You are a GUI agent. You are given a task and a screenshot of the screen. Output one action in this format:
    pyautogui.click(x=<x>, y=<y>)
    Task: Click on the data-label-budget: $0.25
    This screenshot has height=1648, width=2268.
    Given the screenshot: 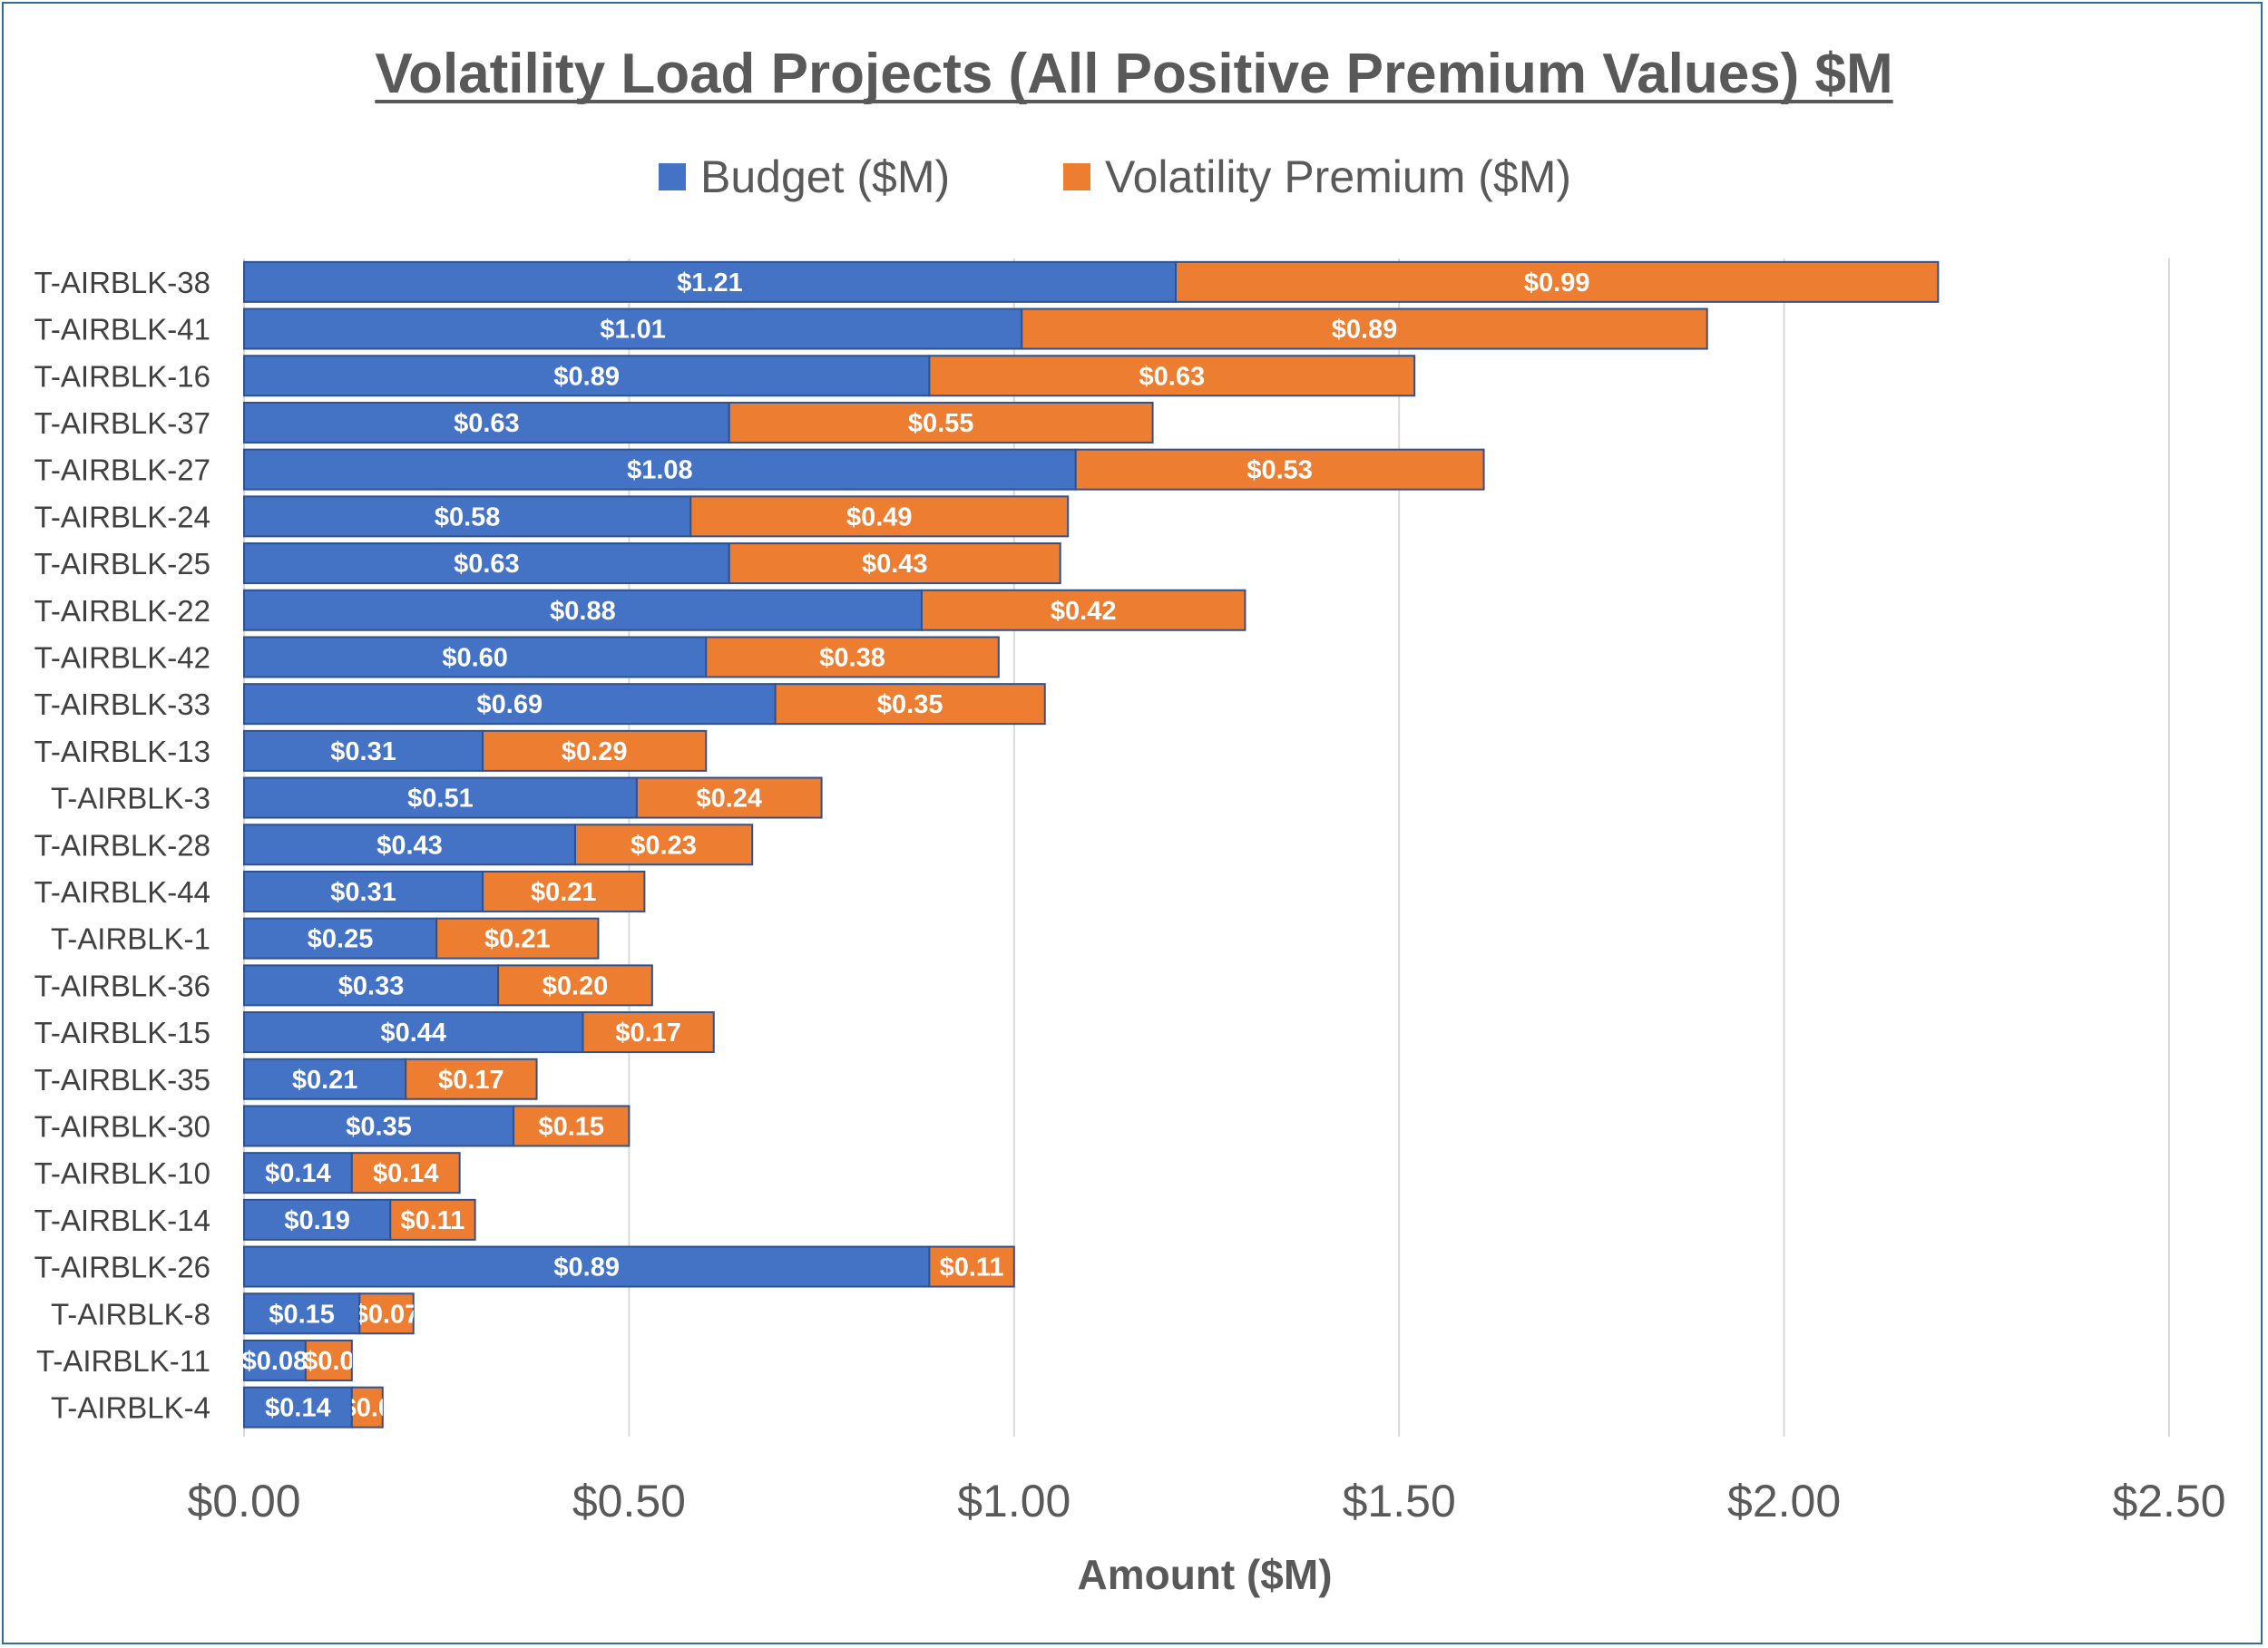 What is the action you would take?
    pyautogui.click(x=341, y=939)
    